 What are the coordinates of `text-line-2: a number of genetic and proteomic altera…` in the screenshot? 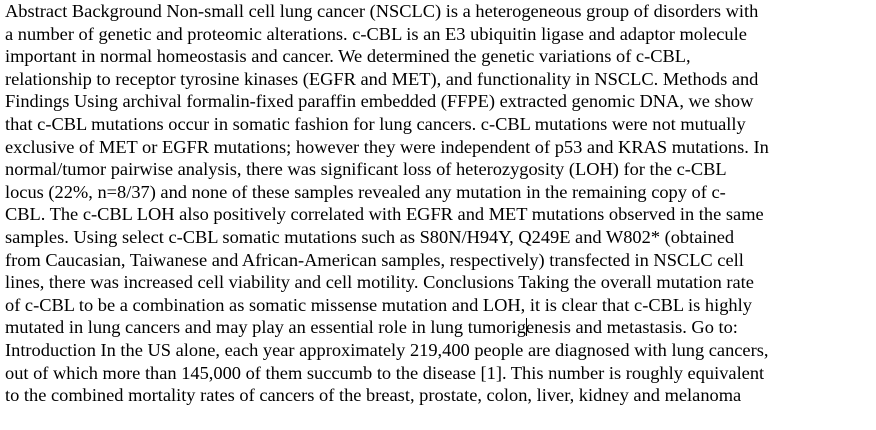 It's located at (439, 34).